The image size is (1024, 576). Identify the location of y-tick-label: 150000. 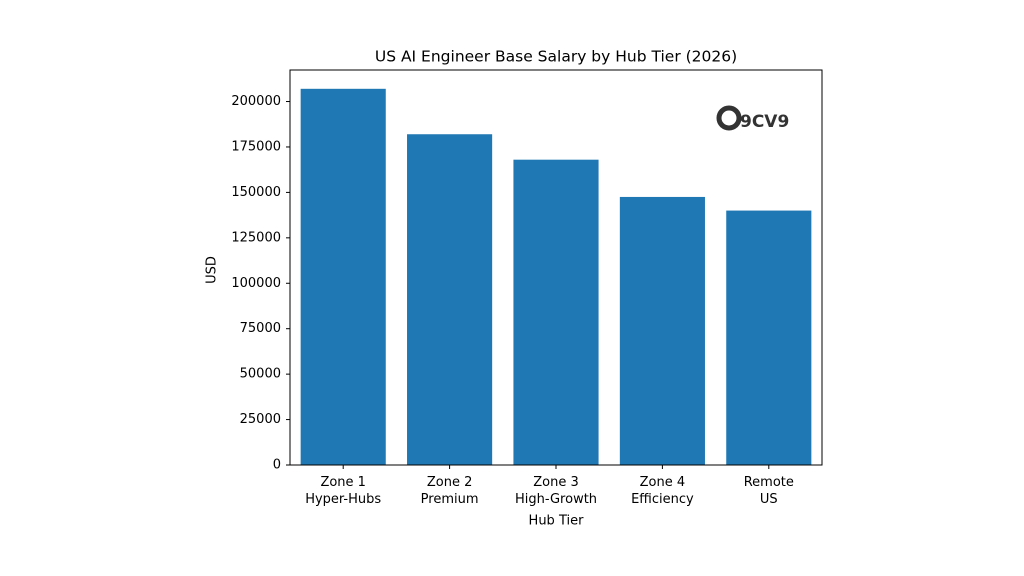
(256, 192).